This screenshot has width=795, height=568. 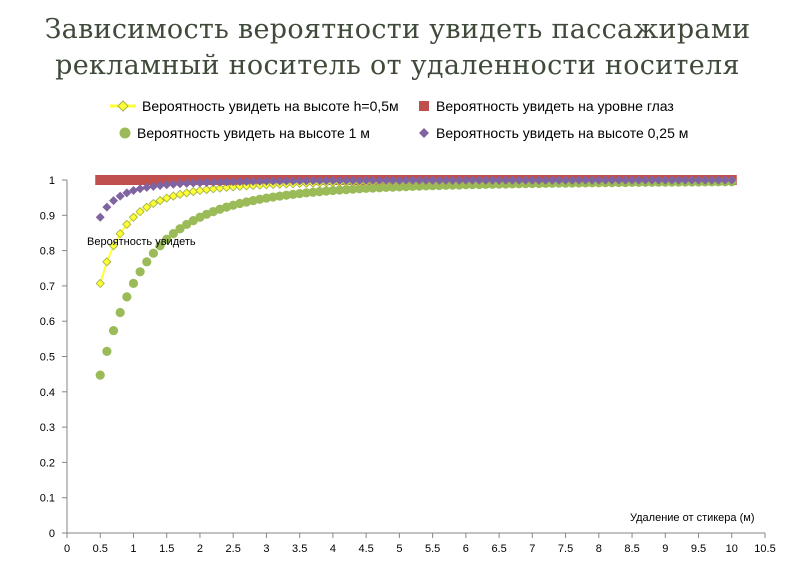 What do you see at coordinates (399, 549) in the screenshot?
I see `x-tick-label: 5` at bounding box center [399, 549].